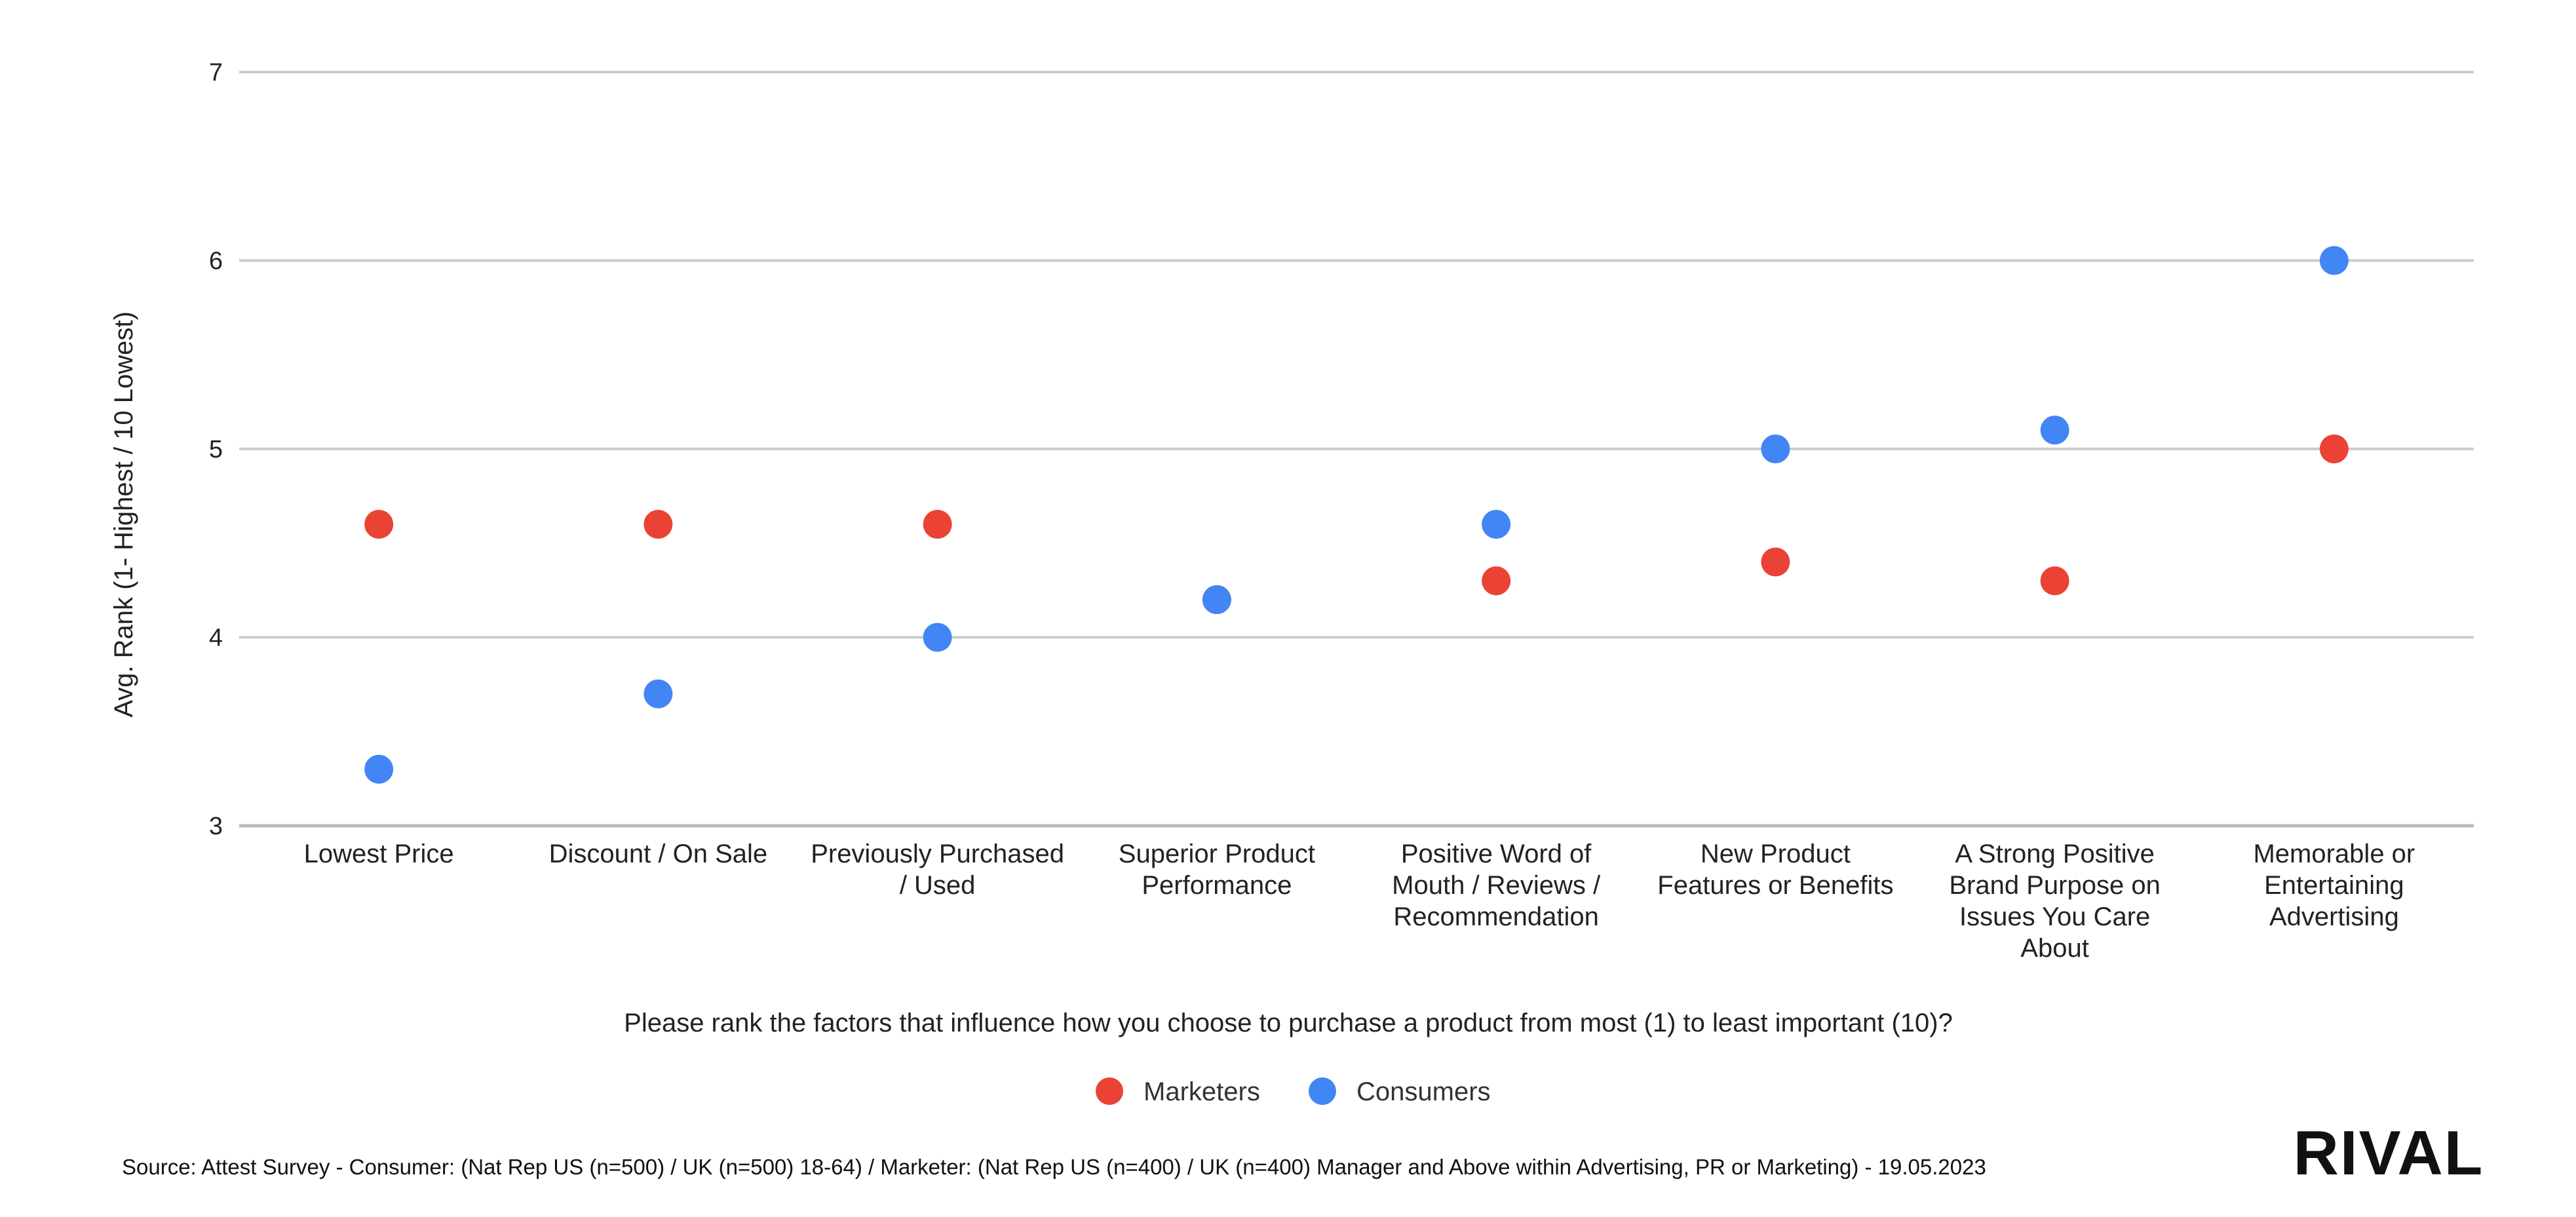 Image resolution: width=2576 pixels, height=1217 pixels. What do you see at coordinates (1423, 1091) in the screenshot?
I see `legend-label-consumers: Consumers` at bounding box center [1423, 1091].